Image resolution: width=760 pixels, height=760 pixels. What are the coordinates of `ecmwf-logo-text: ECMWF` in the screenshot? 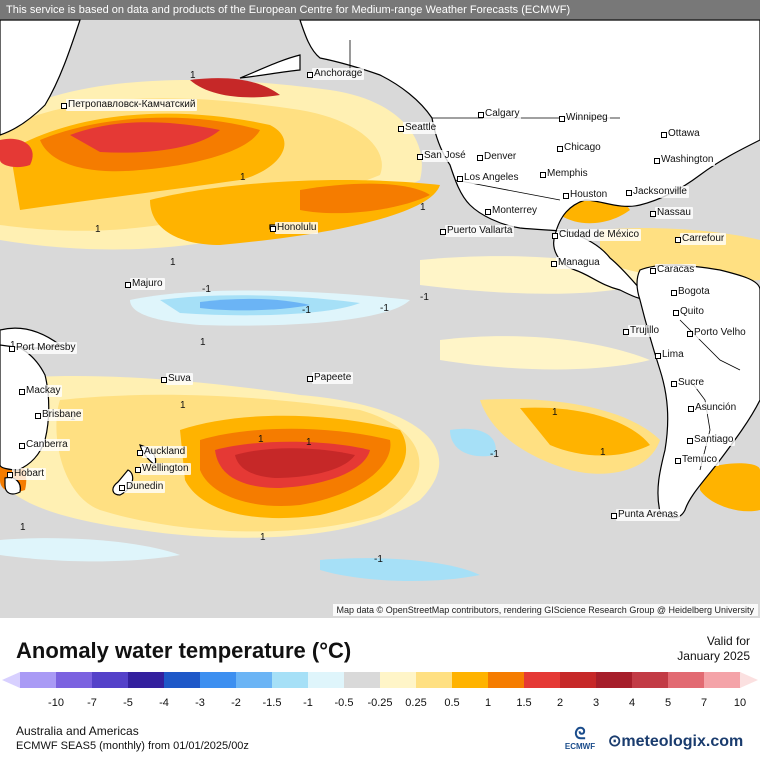 It's located at (580, 746).